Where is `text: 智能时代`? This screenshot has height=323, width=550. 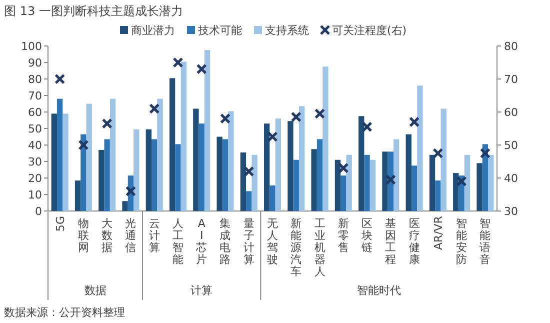 text: 智能时代 is located at coordinates (378, 290).